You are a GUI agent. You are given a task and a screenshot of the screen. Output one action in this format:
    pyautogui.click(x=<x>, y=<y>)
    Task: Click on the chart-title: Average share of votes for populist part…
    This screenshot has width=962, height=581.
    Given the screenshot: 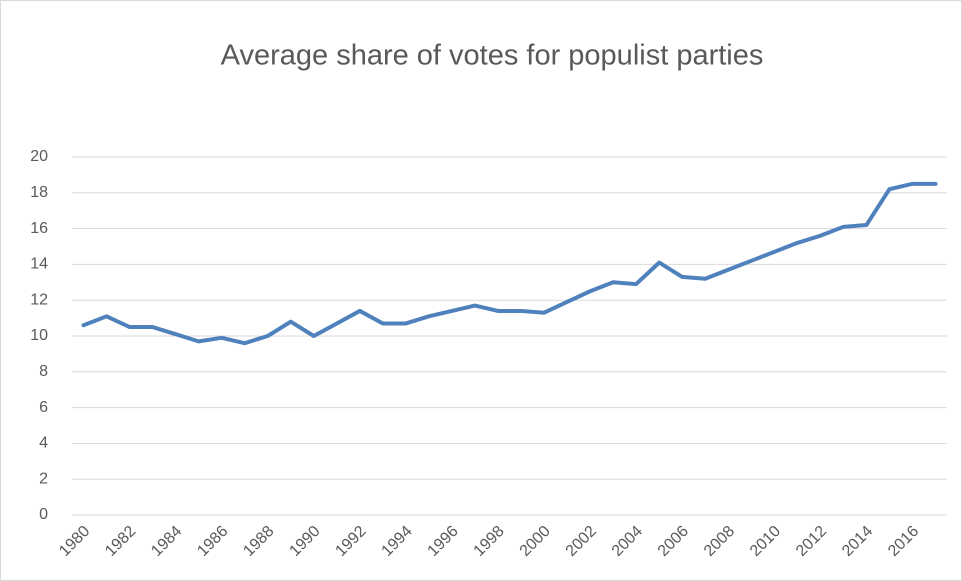 What is the action you would take?
    pyautogui.click(x=492, y=56)
    